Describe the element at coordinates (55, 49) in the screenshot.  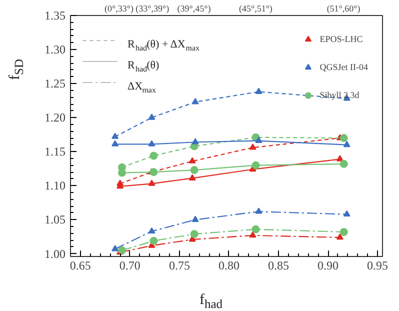
I see `y-tick-label: 1.30` at that location.